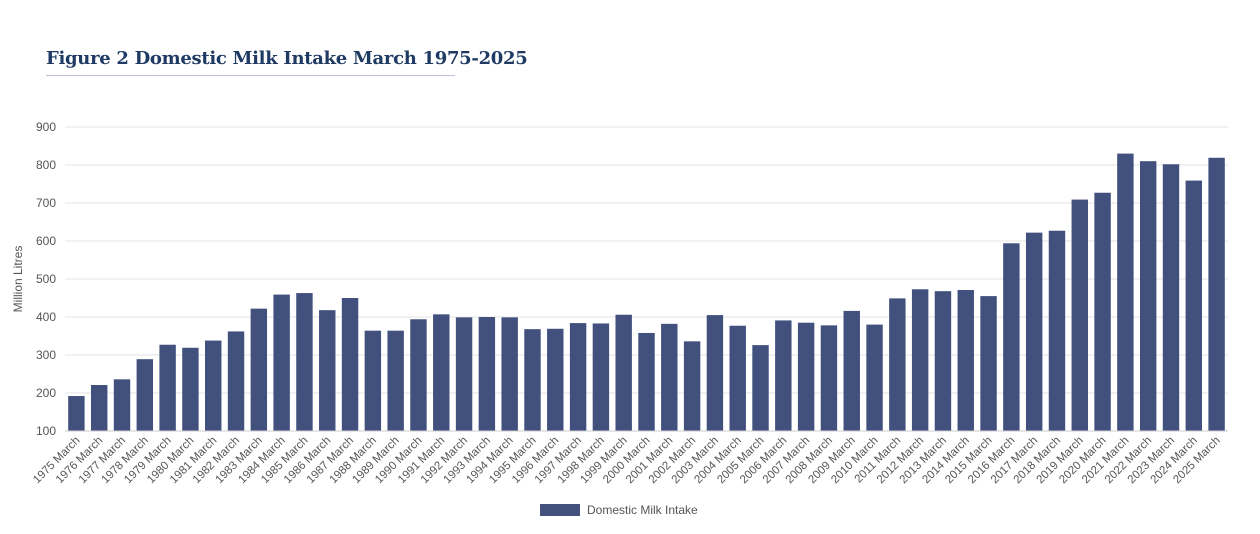 This screenshot has height=534, width=1260. I want to click on y-tick-label: 500, so click(46, 279).